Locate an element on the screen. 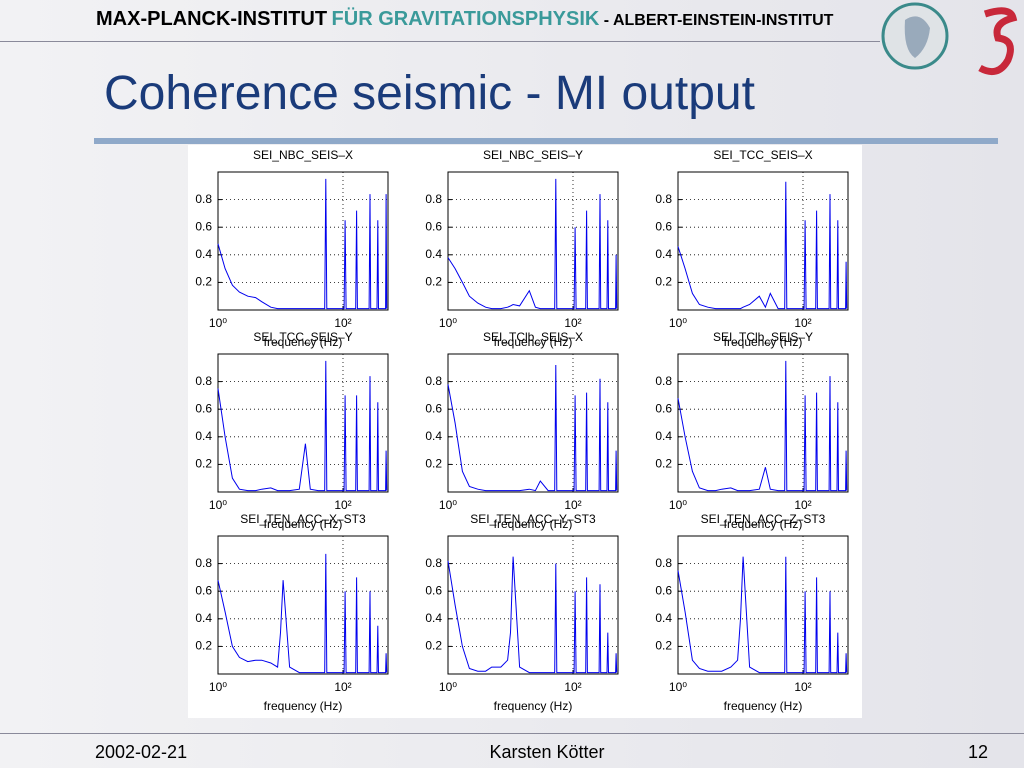 This screenshot has height=768, width=1024. footer-date: 2002-02-21 is located at coordinates (141, 752).